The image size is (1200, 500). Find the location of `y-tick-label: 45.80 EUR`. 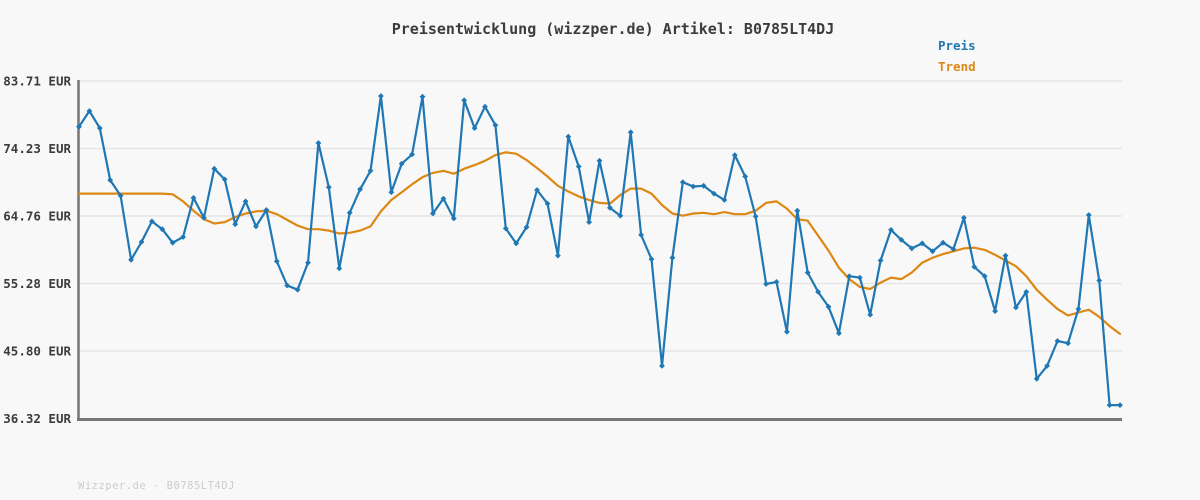

y-tick-label: 45.80 EUR is located at coordinates (37, 350).